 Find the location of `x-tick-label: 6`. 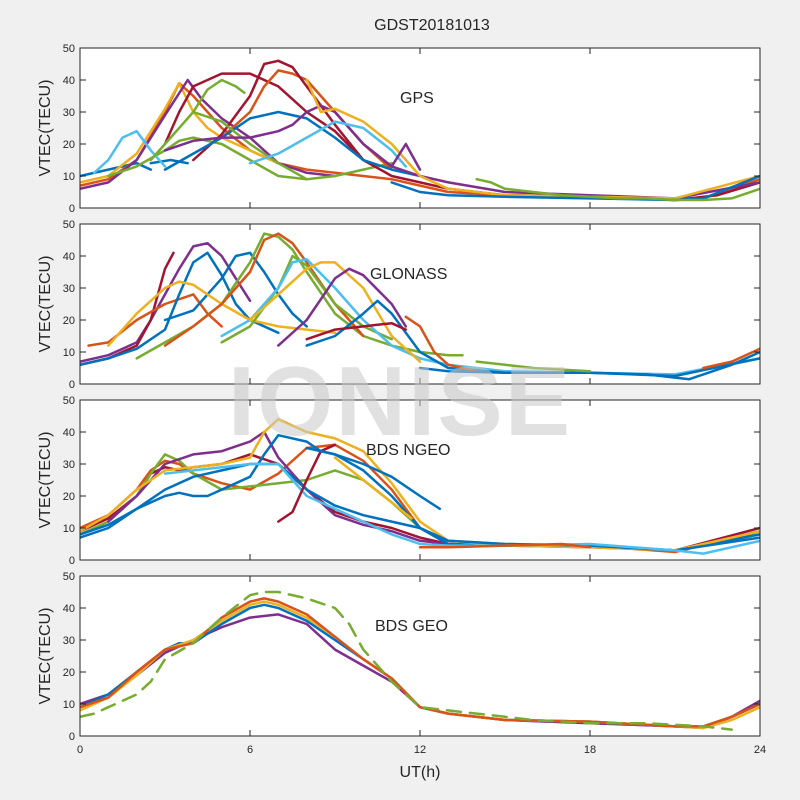

x-tick-label: 6 is located at coordinates (250, 750).